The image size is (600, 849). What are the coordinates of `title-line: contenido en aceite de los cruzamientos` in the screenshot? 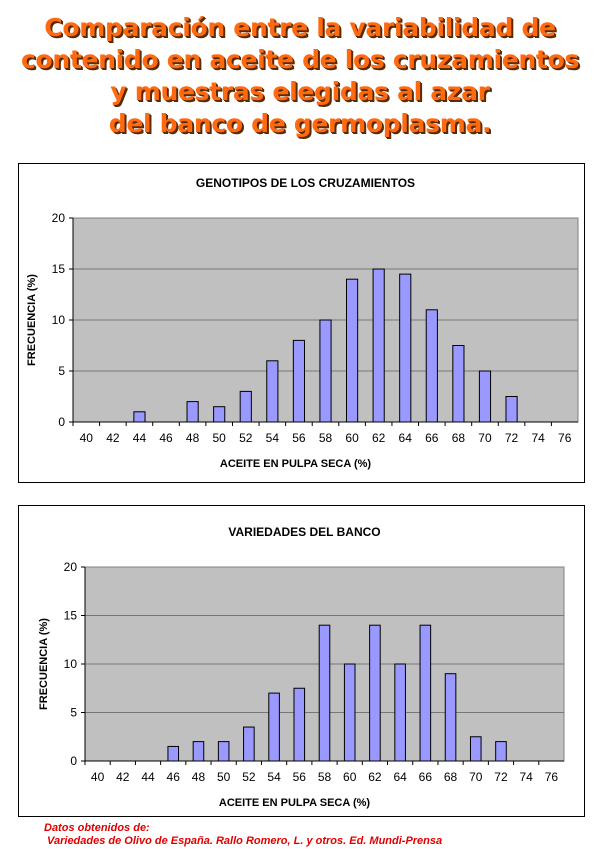 It's located at (300, 59).